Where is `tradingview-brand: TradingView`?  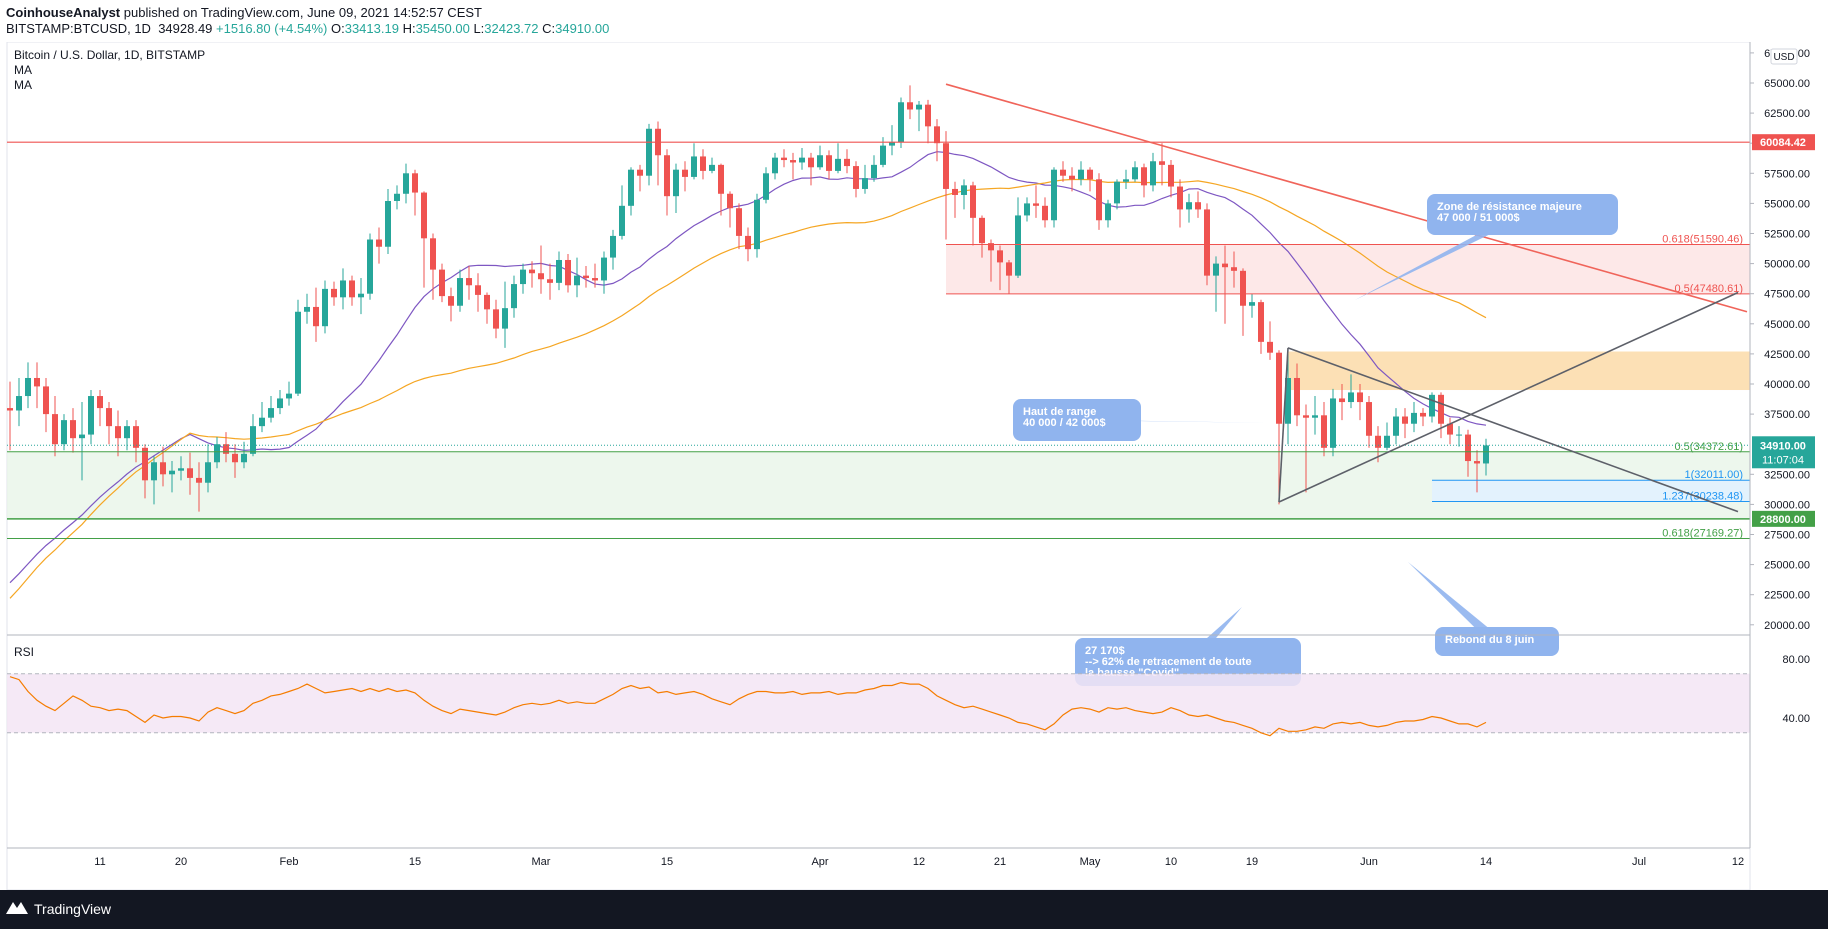 tradingview-brand: TradingView is located at coordinates (73, 908).